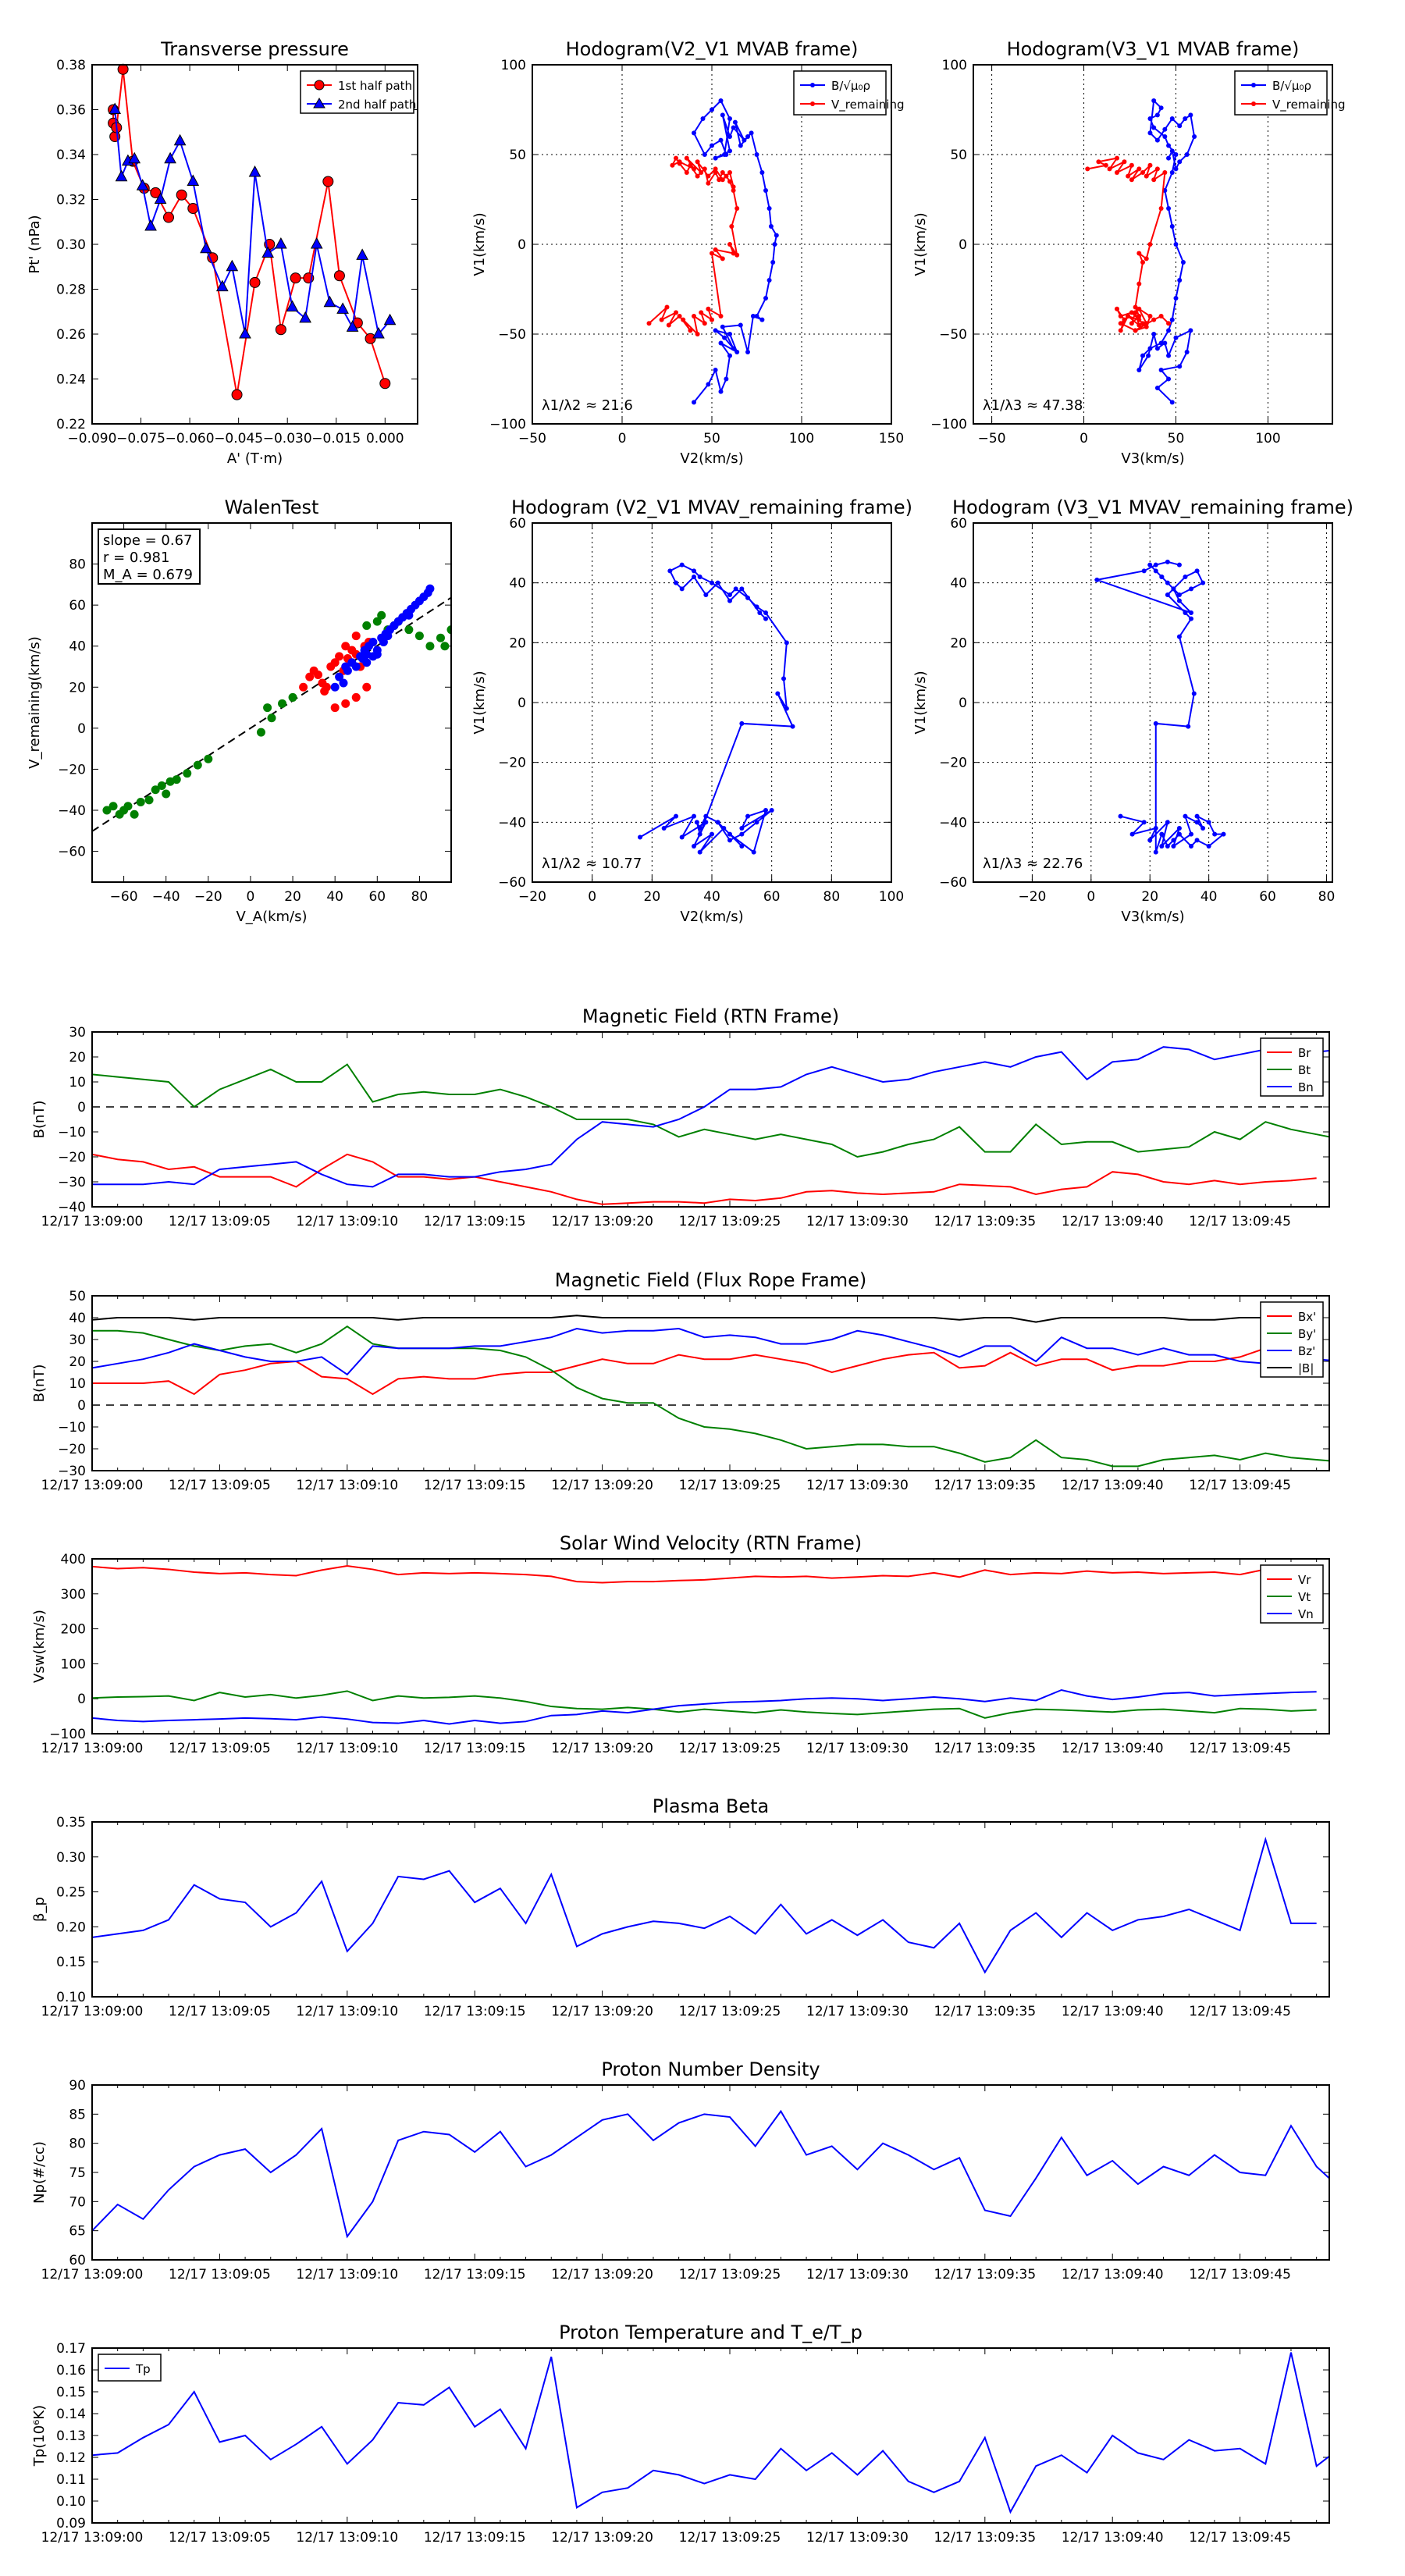 The image size is (1405, 2576). Describe the element at coordinates (475, 1221) in the screenshot. I see `x-tick-label: 12/17 13:09:15` at that location.